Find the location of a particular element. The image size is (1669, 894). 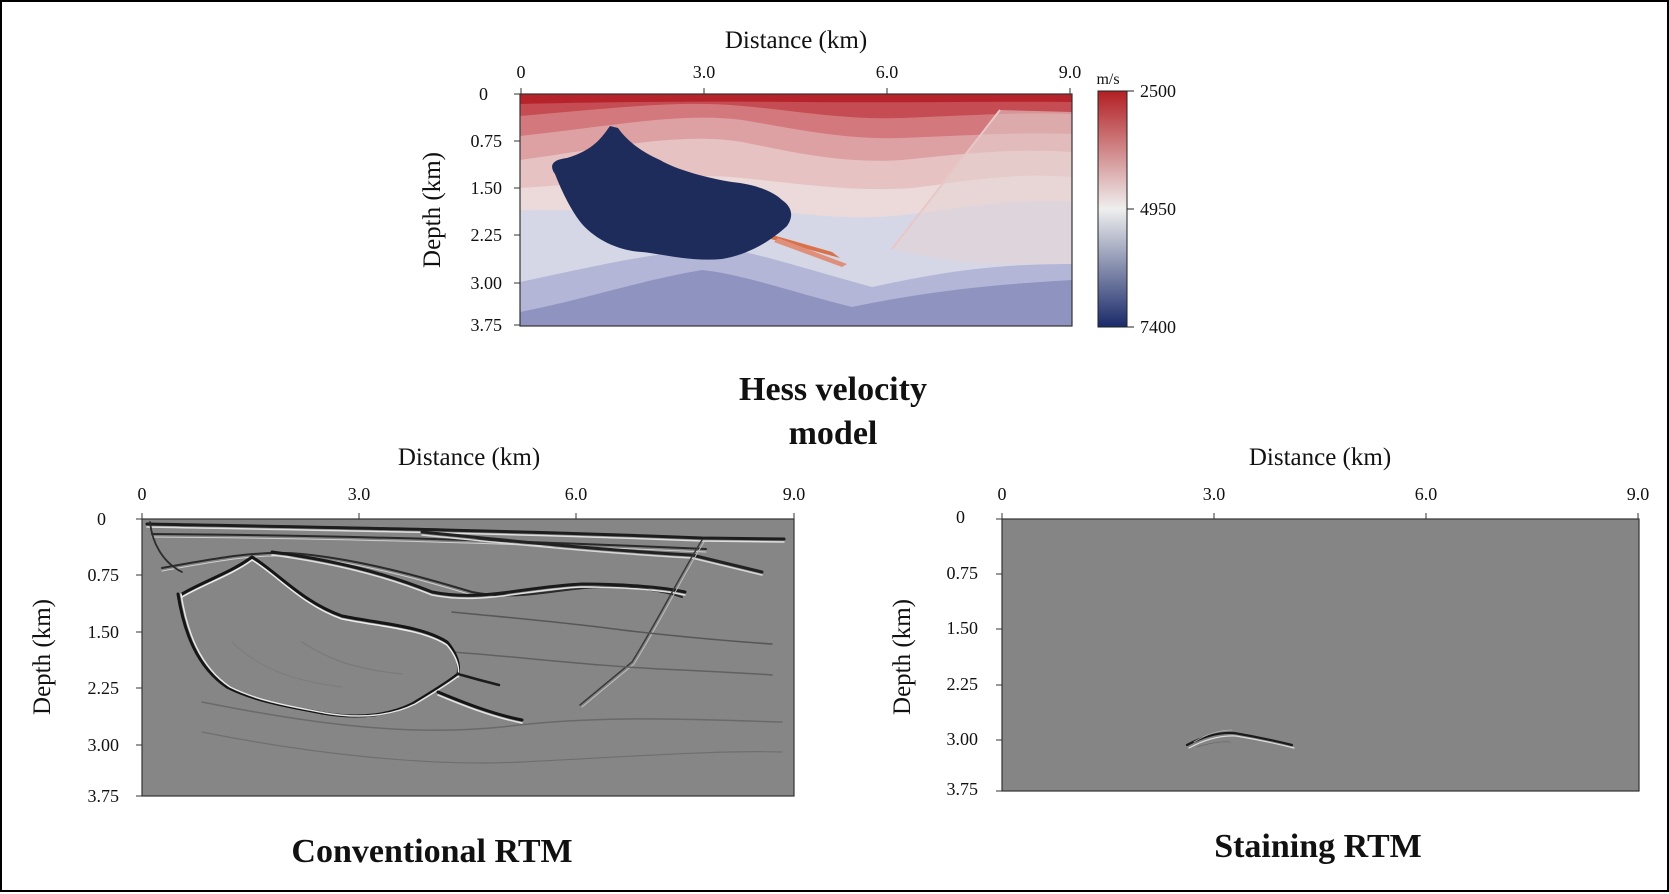

left-x-tick-2: 6.0 is located at coordinates (576, 494).